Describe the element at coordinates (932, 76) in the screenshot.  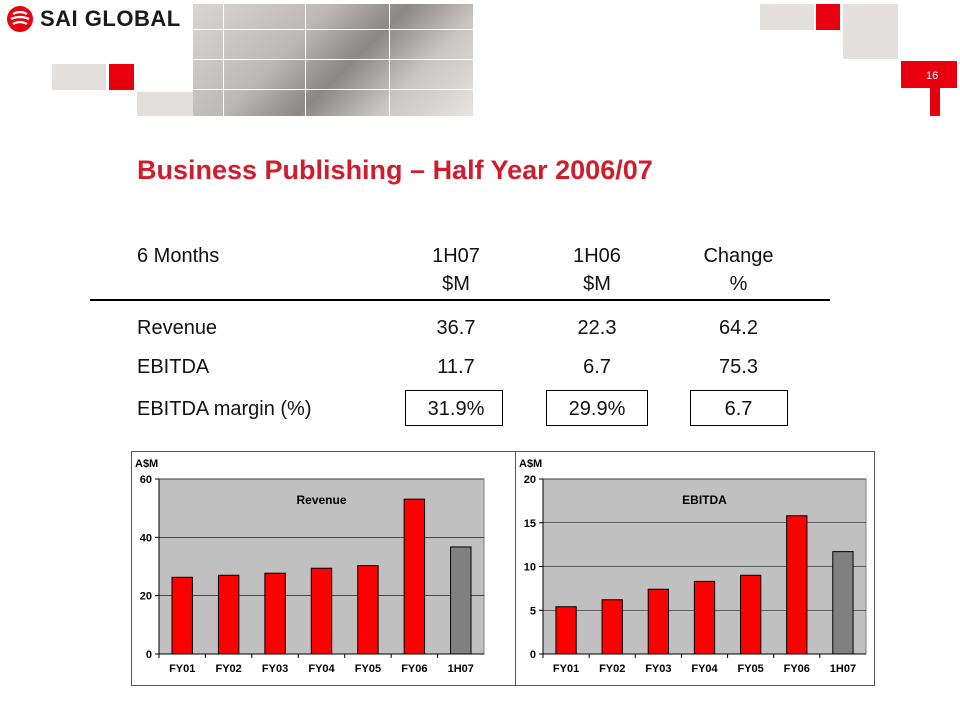
I see `page-number: 16` at that location.